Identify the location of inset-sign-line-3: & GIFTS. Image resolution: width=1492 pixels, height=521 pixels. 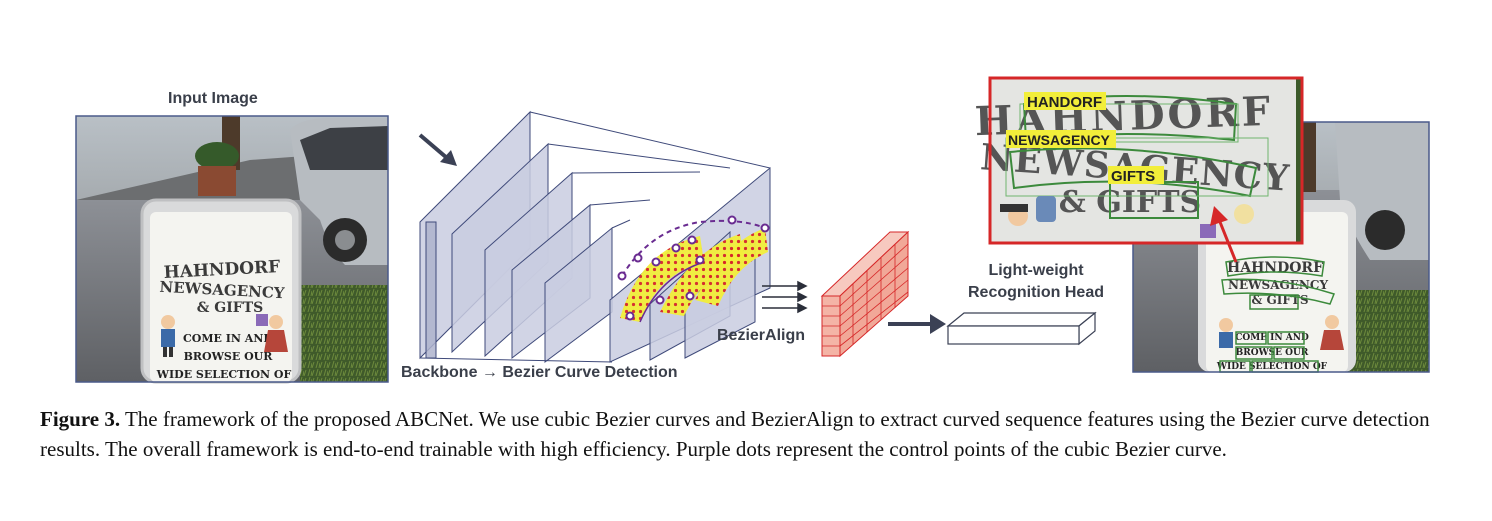
(1130, 202).